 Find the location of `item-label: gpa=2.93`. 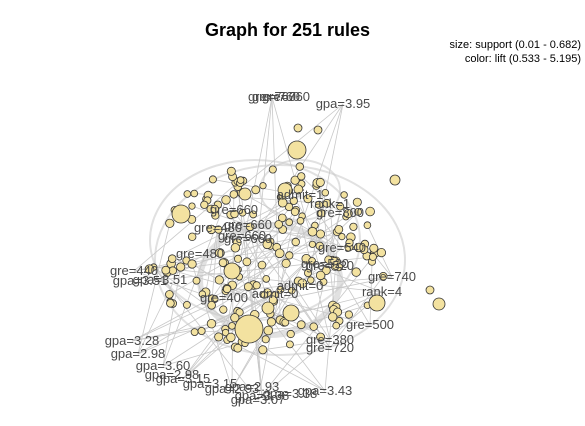

item-label: gpa=2.93 is located at coordinates (252, 386).